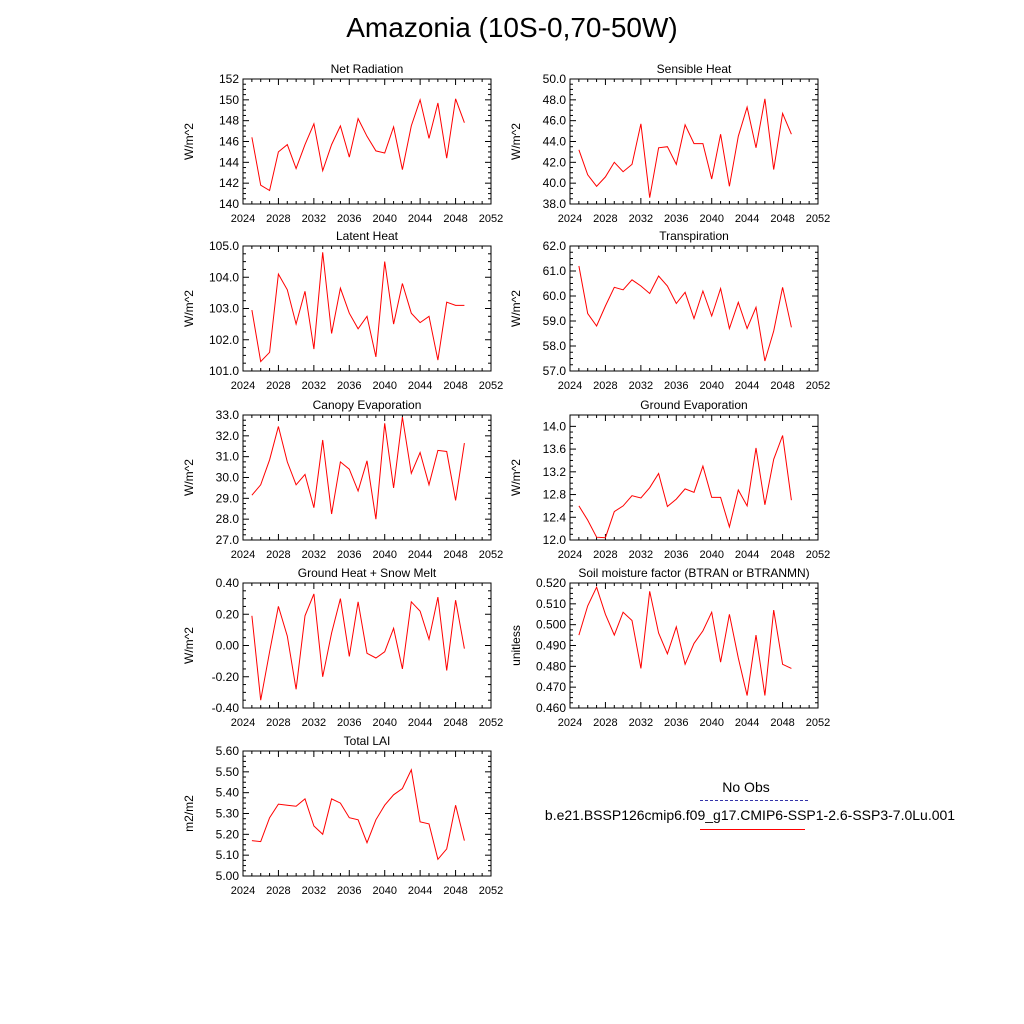 This screenshot has width=1024, height=1024. Describe the element at coordinates (555, 183) in the screenshot. I see `y-tick-label: 40.0` at that location.